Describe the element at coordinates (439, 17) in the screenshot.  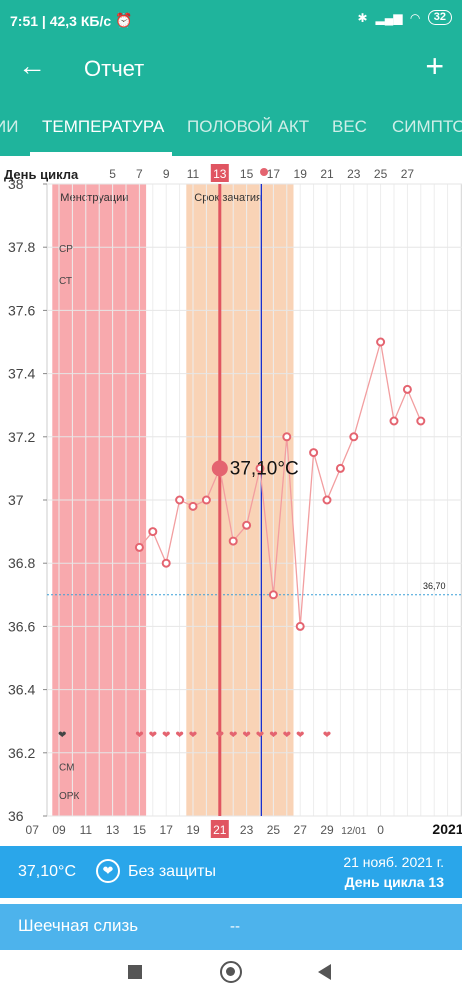
I see `battery-icon: 32` at that location.